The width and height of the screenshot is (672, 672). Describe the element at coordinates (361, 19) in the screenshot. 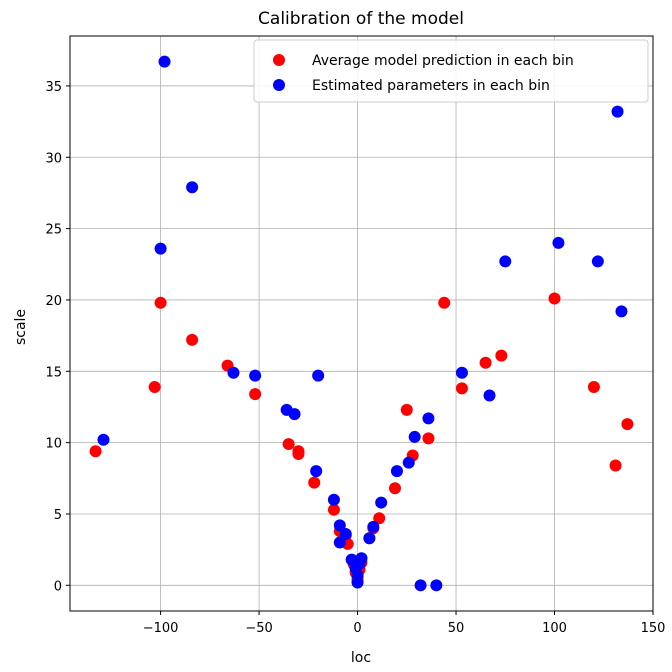

I see `chart-title: Calibration of the model` at that location.